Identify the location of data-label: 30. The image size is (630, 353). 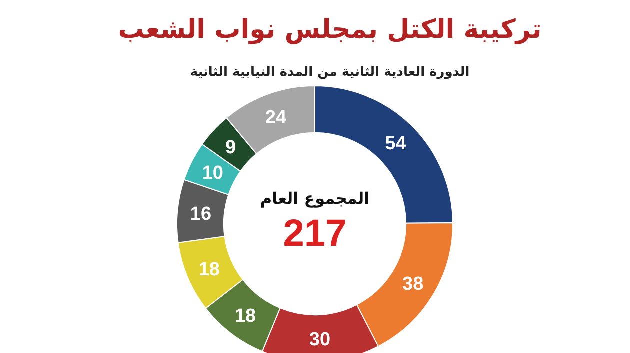
(320, 339).